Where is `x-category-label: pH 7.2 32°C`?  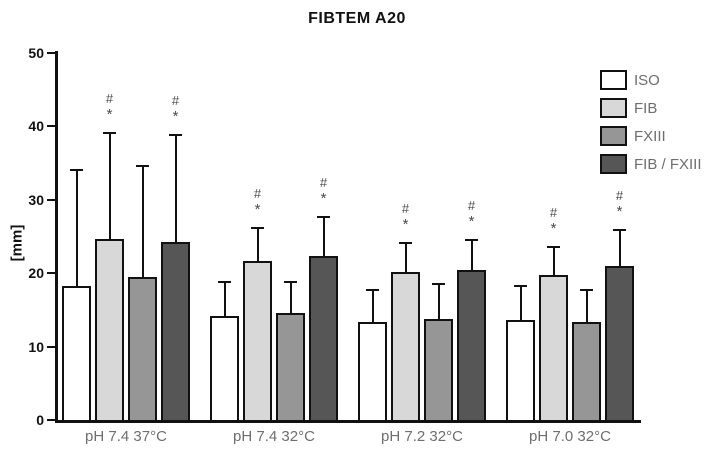
x-category-label: pH 7.2 32°C is located at coordinates (422, 436).